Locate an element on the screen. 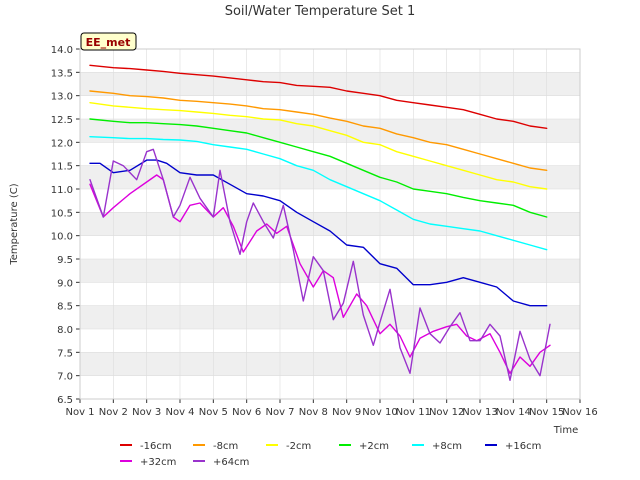 The width and height of the screenshot is (640, 480). y-tick-label: 10.0 is located at coordinates (62, 237).